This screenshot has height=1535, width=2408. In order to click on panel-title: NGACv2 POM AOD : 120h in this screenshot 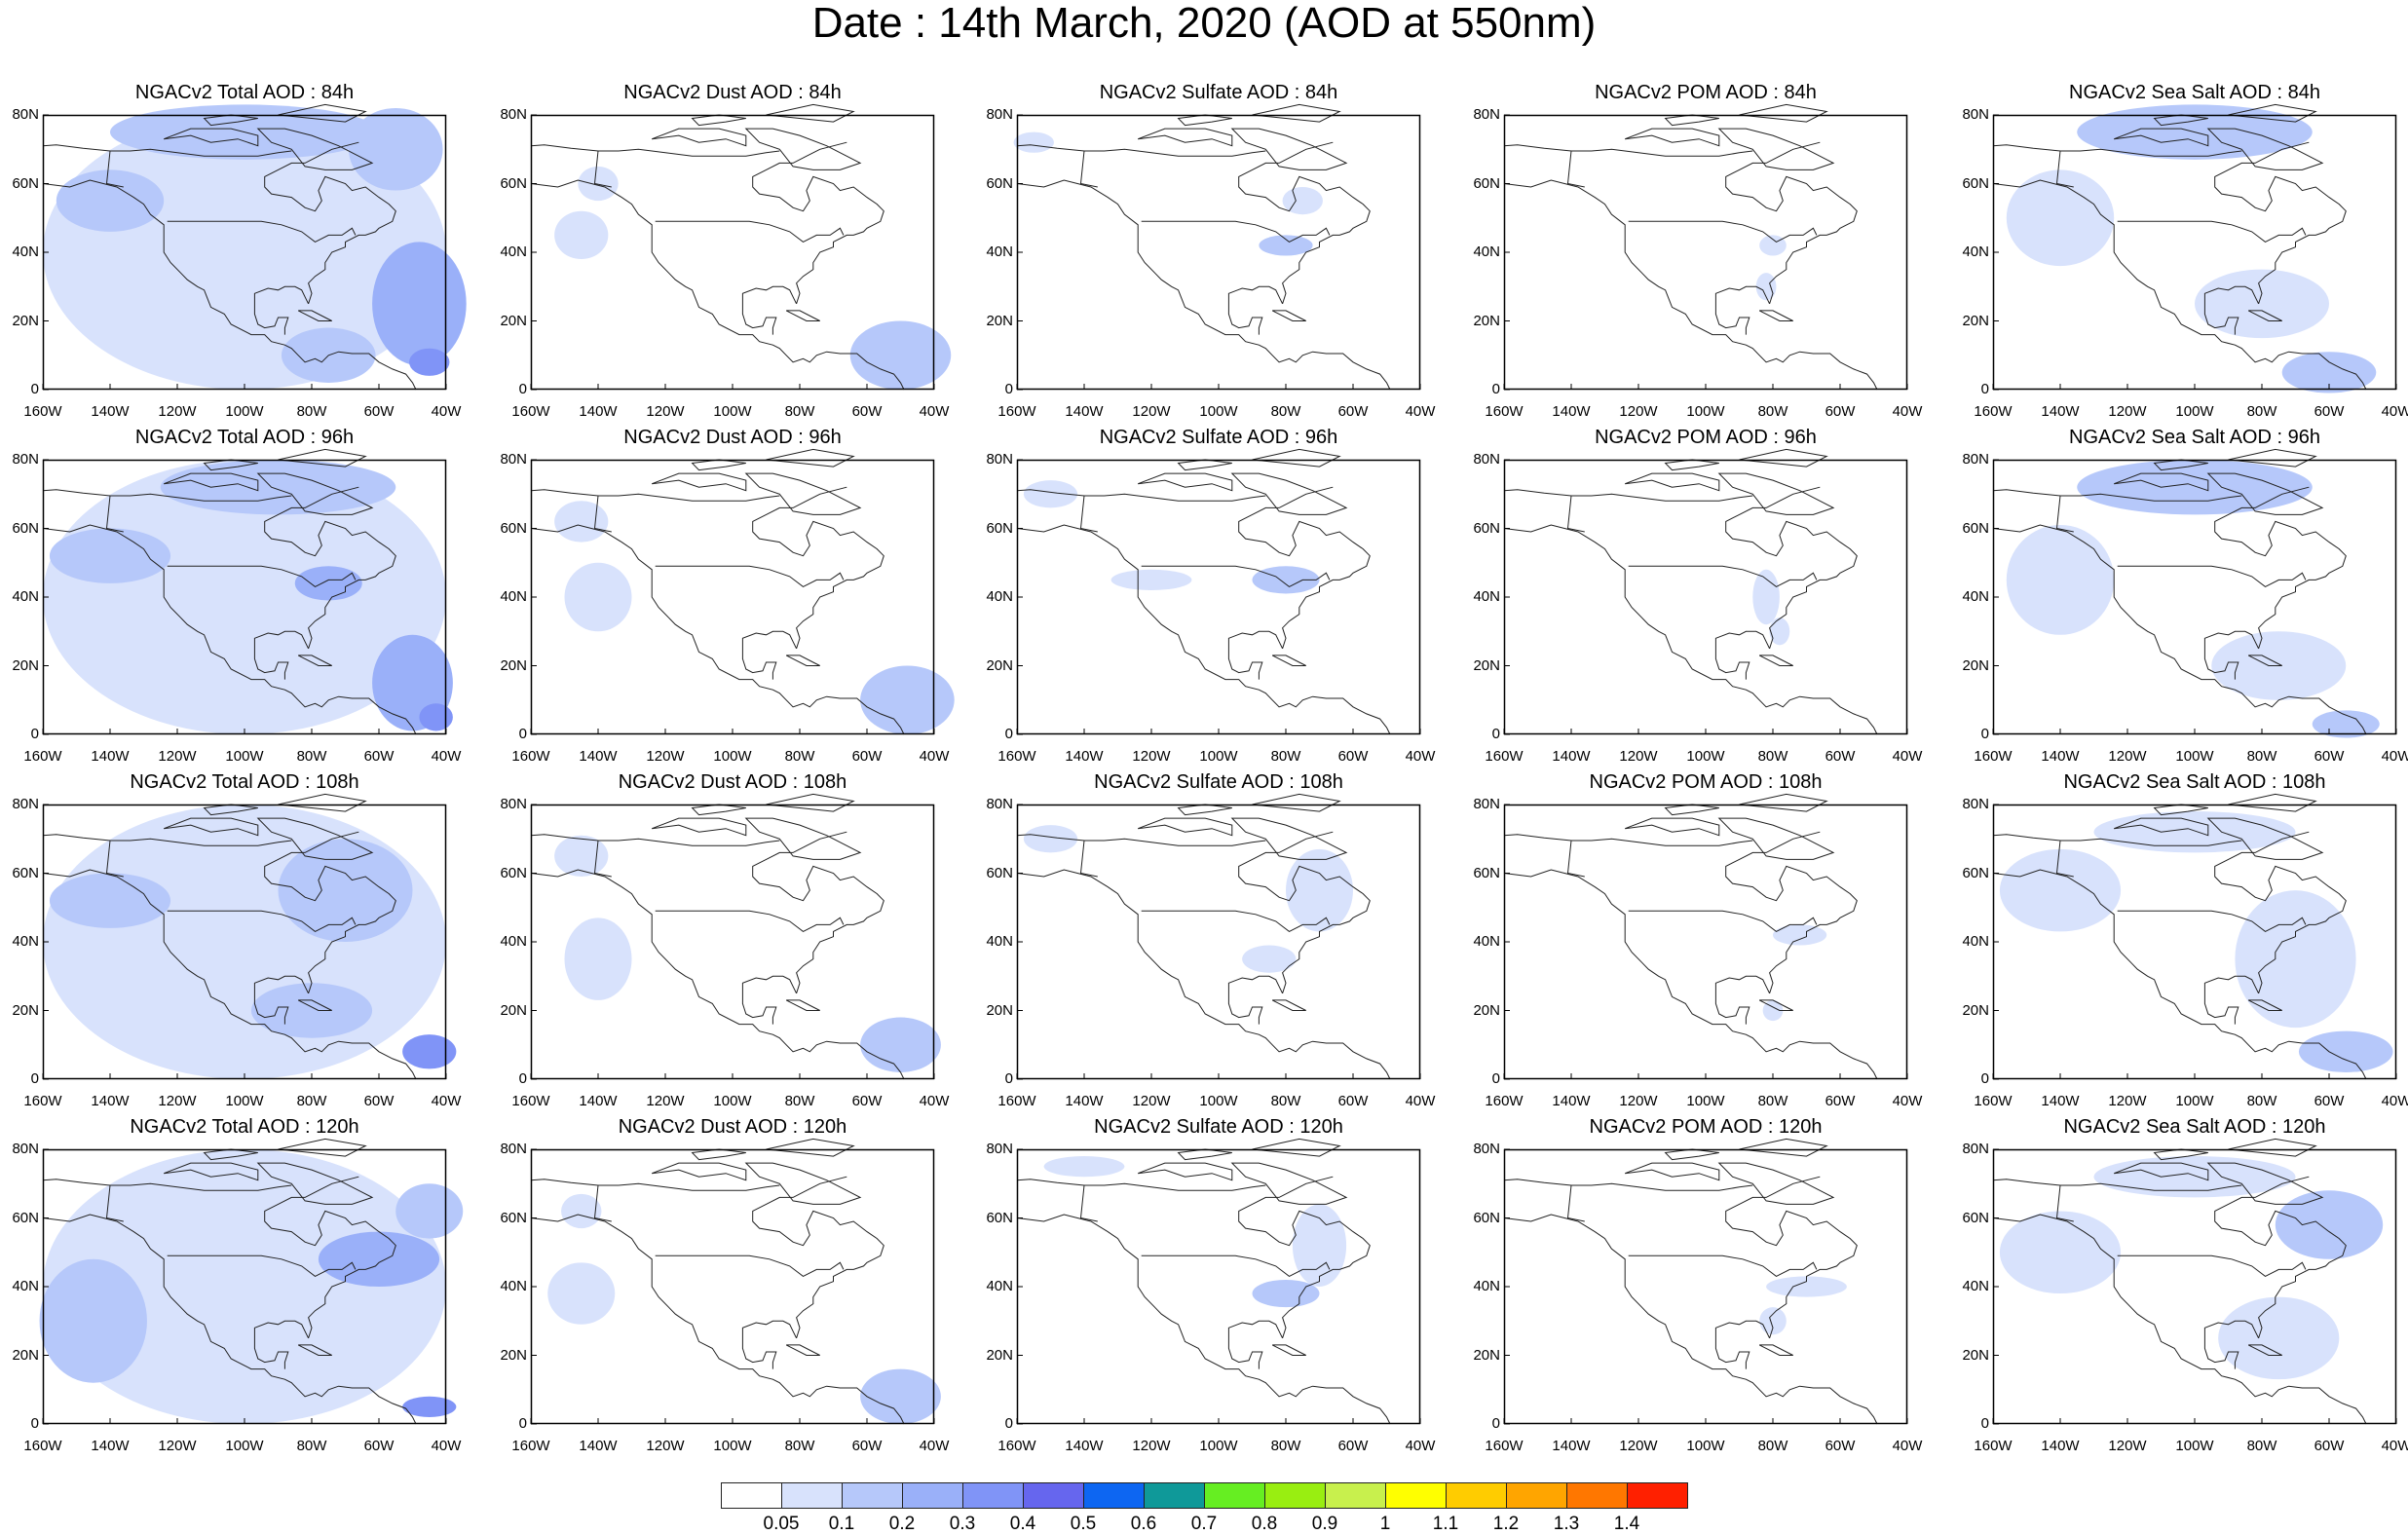, I will do `click(1706, 1127)`.